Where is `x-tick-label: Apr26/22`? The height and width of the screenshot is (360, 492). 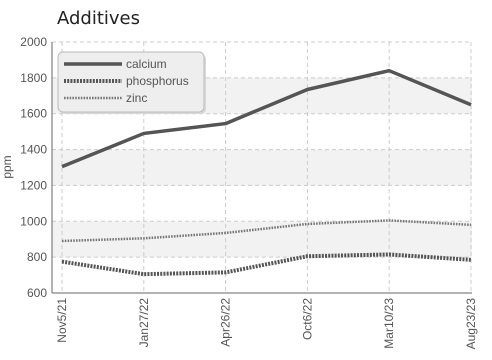
x-tick-label: Apr26/22 is located at coordinates (226, 322).